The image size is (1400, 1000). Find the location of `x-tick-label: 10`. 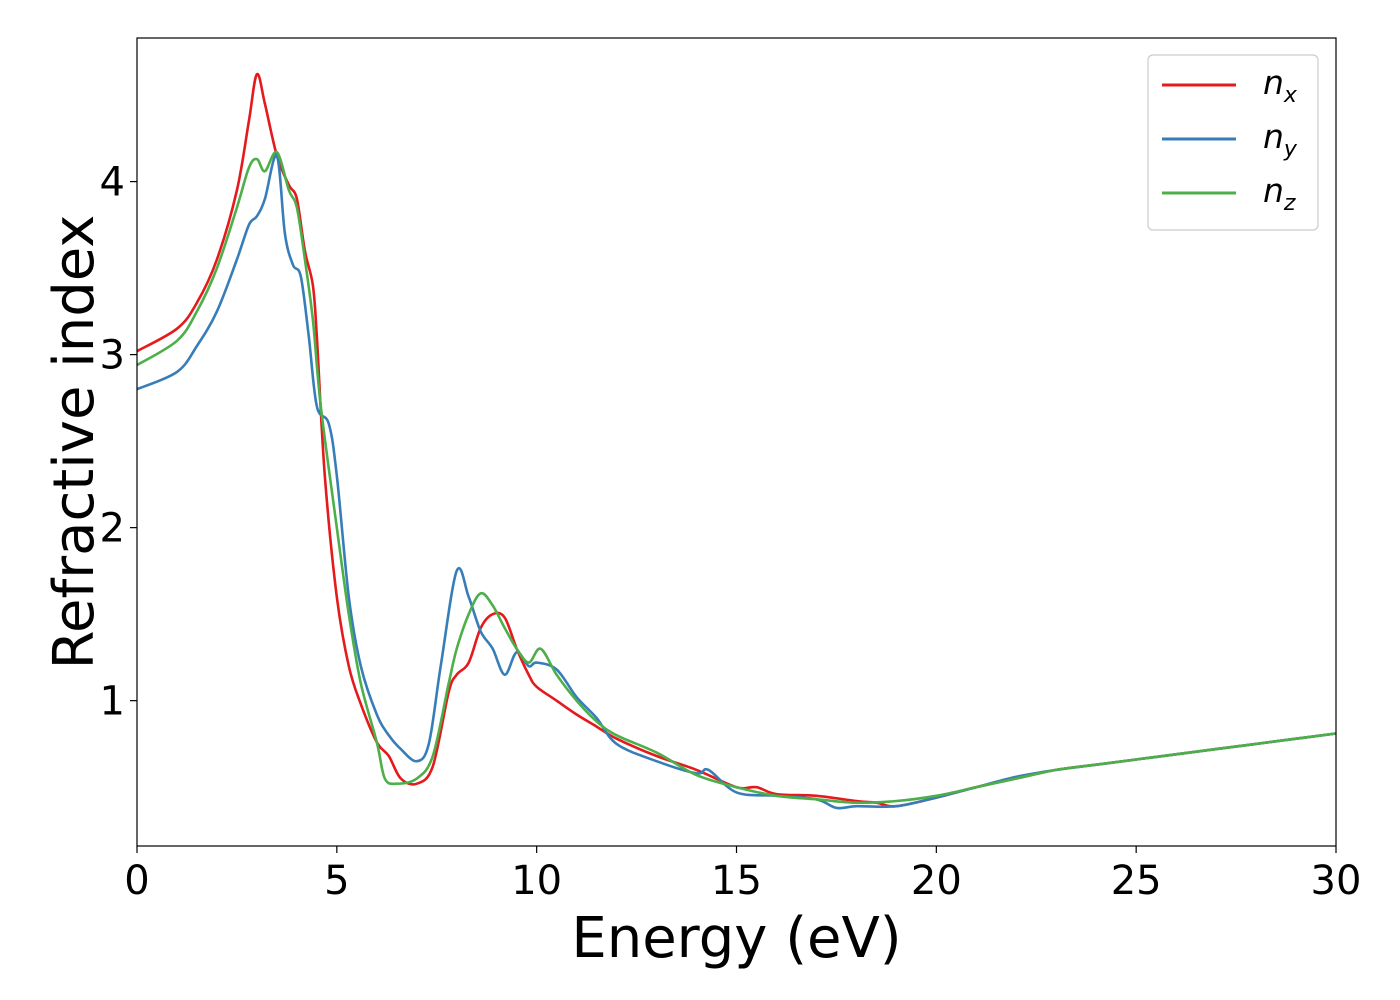

x-tick-label: 10 is located at coordinates (536, 881).